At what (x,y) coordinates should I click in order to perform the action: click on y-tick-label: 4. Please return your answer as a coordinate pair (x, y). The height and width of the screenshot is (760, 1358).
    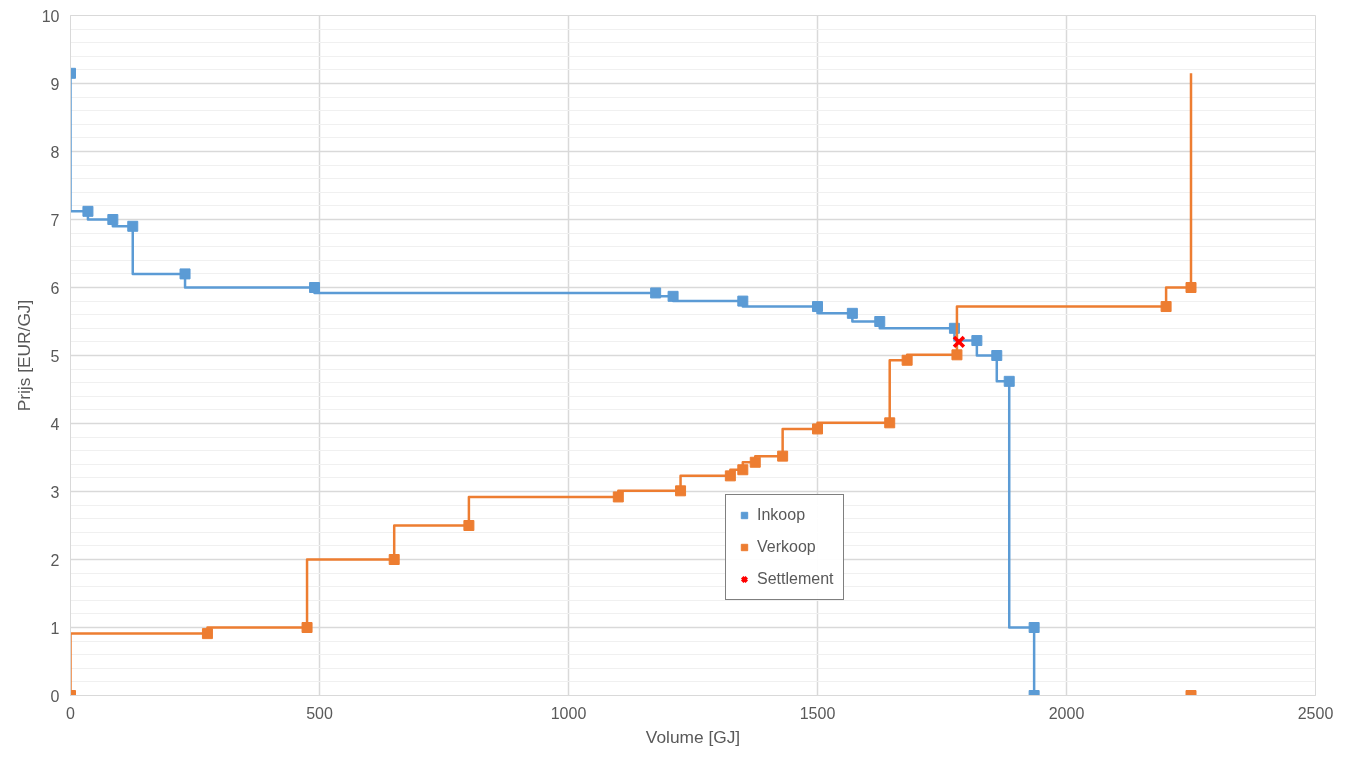
    Looking at the image, I should click on (55, 424).